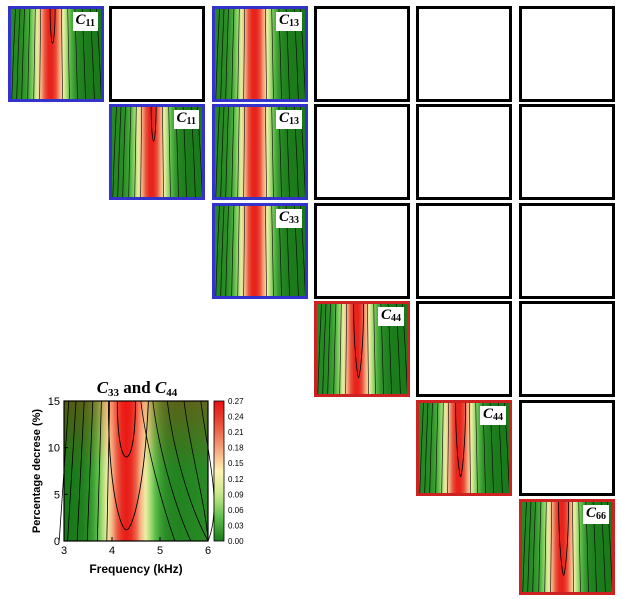  Describe the element at coordinates (112, 551) in the screenshot. I see `x-tick-label: 4` at that location.